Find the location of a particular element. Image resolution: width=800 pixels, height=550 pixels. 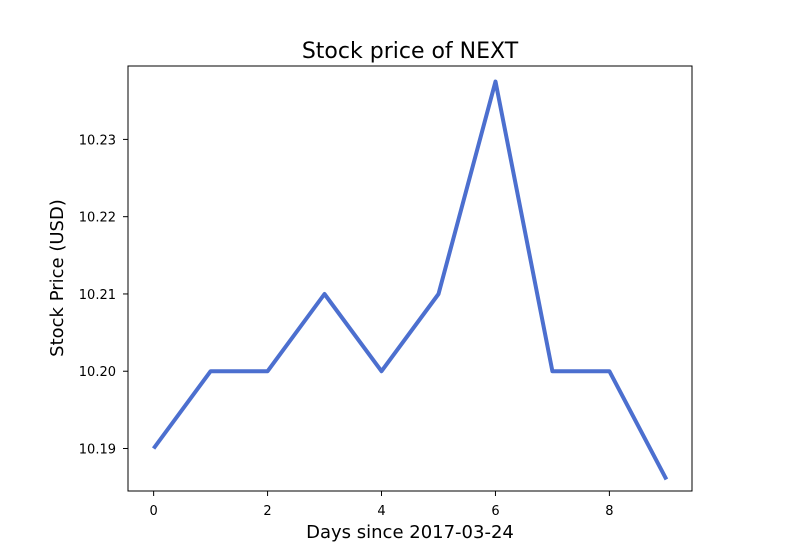

x-tick-label: 8 is located at coordinates (609, 511).